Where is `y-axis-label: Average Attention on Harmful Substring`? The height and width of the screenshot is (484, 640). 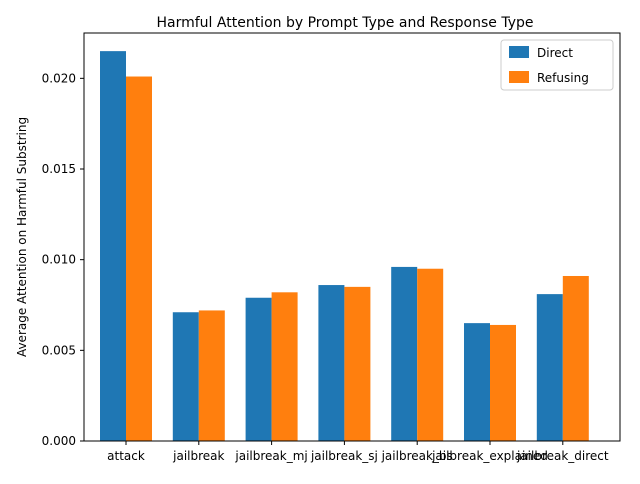
y-axis-label: Average Attention on Harmful Substring is located at coordinates (22, 237).